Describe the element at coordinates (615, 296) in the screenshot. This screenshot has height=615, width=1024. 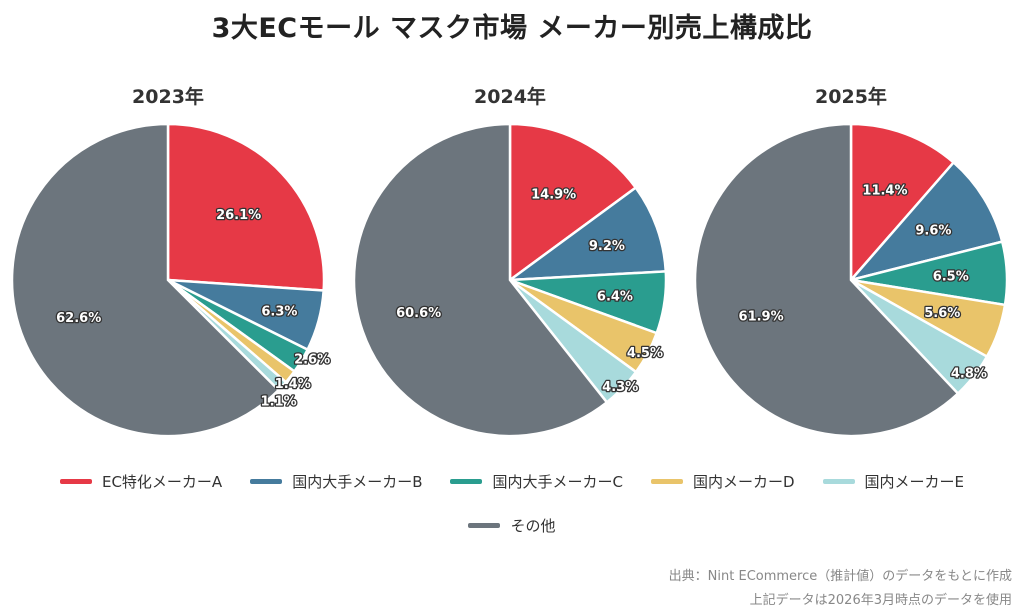
I see `pie-label-maker-c: 6.4%` at that location.